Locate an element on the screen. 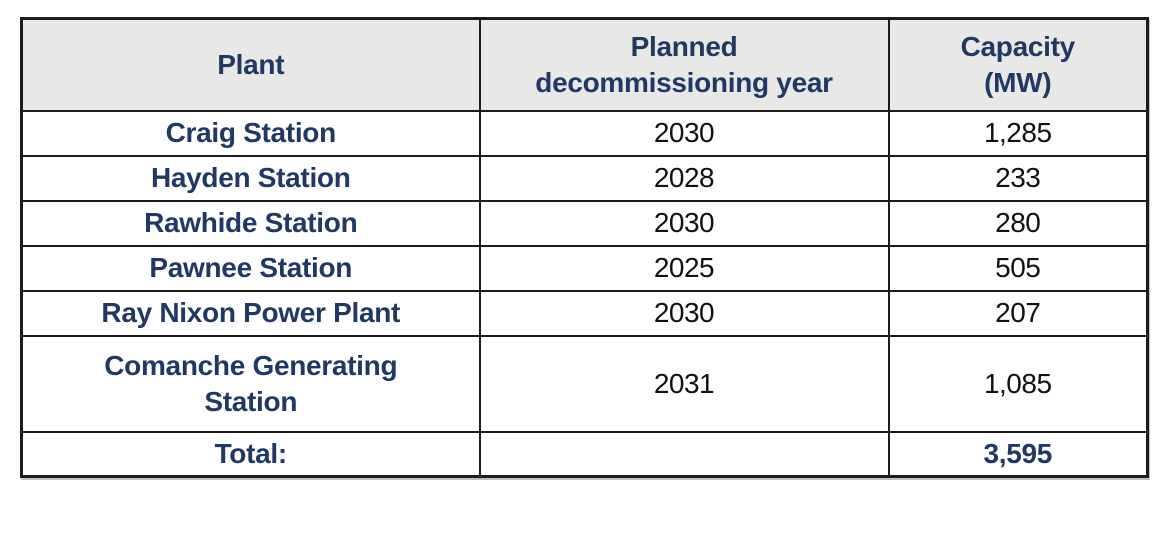 The height and width of the screenshot is (553, 1166). cell-capacity: 280 is located at coordinates (1018, 223).